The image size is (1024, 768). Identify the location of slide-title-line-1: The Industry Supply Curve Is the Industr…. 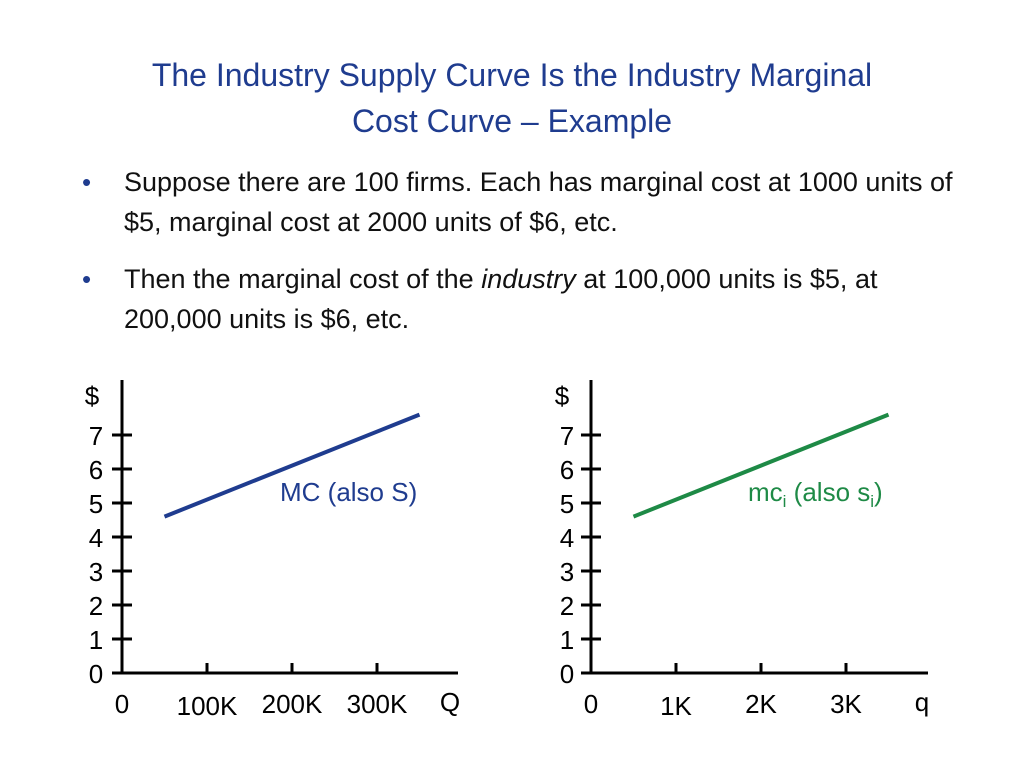
(512, 75).